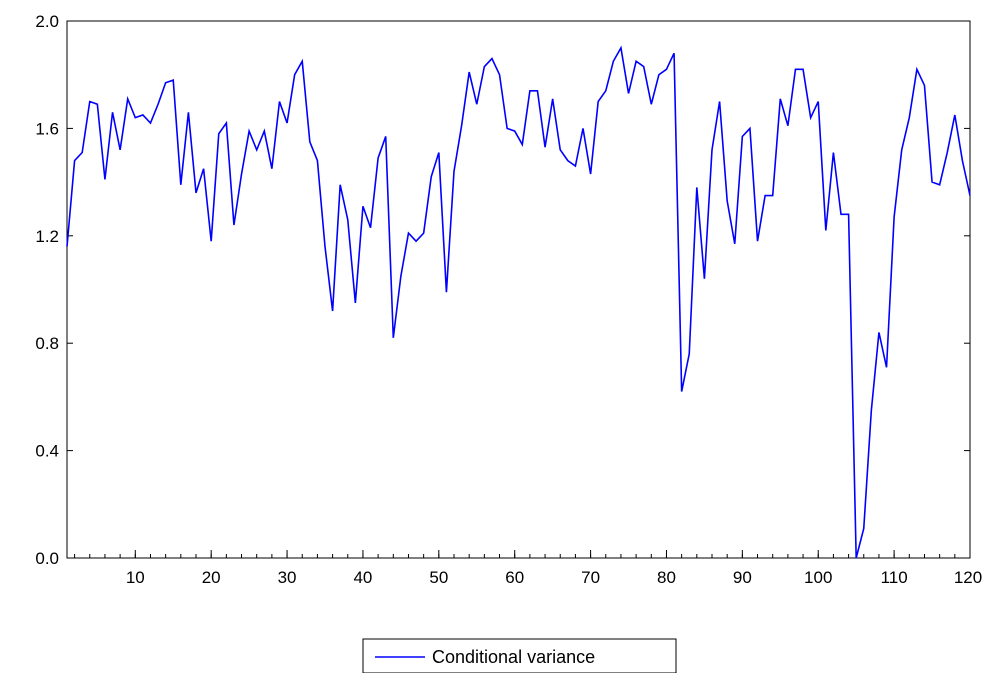 The width and height of the screenshot is (992, 673). Describe the element at coordinates (742, 577) in the screenshot. I see `x-tick-label: 90` at that location.